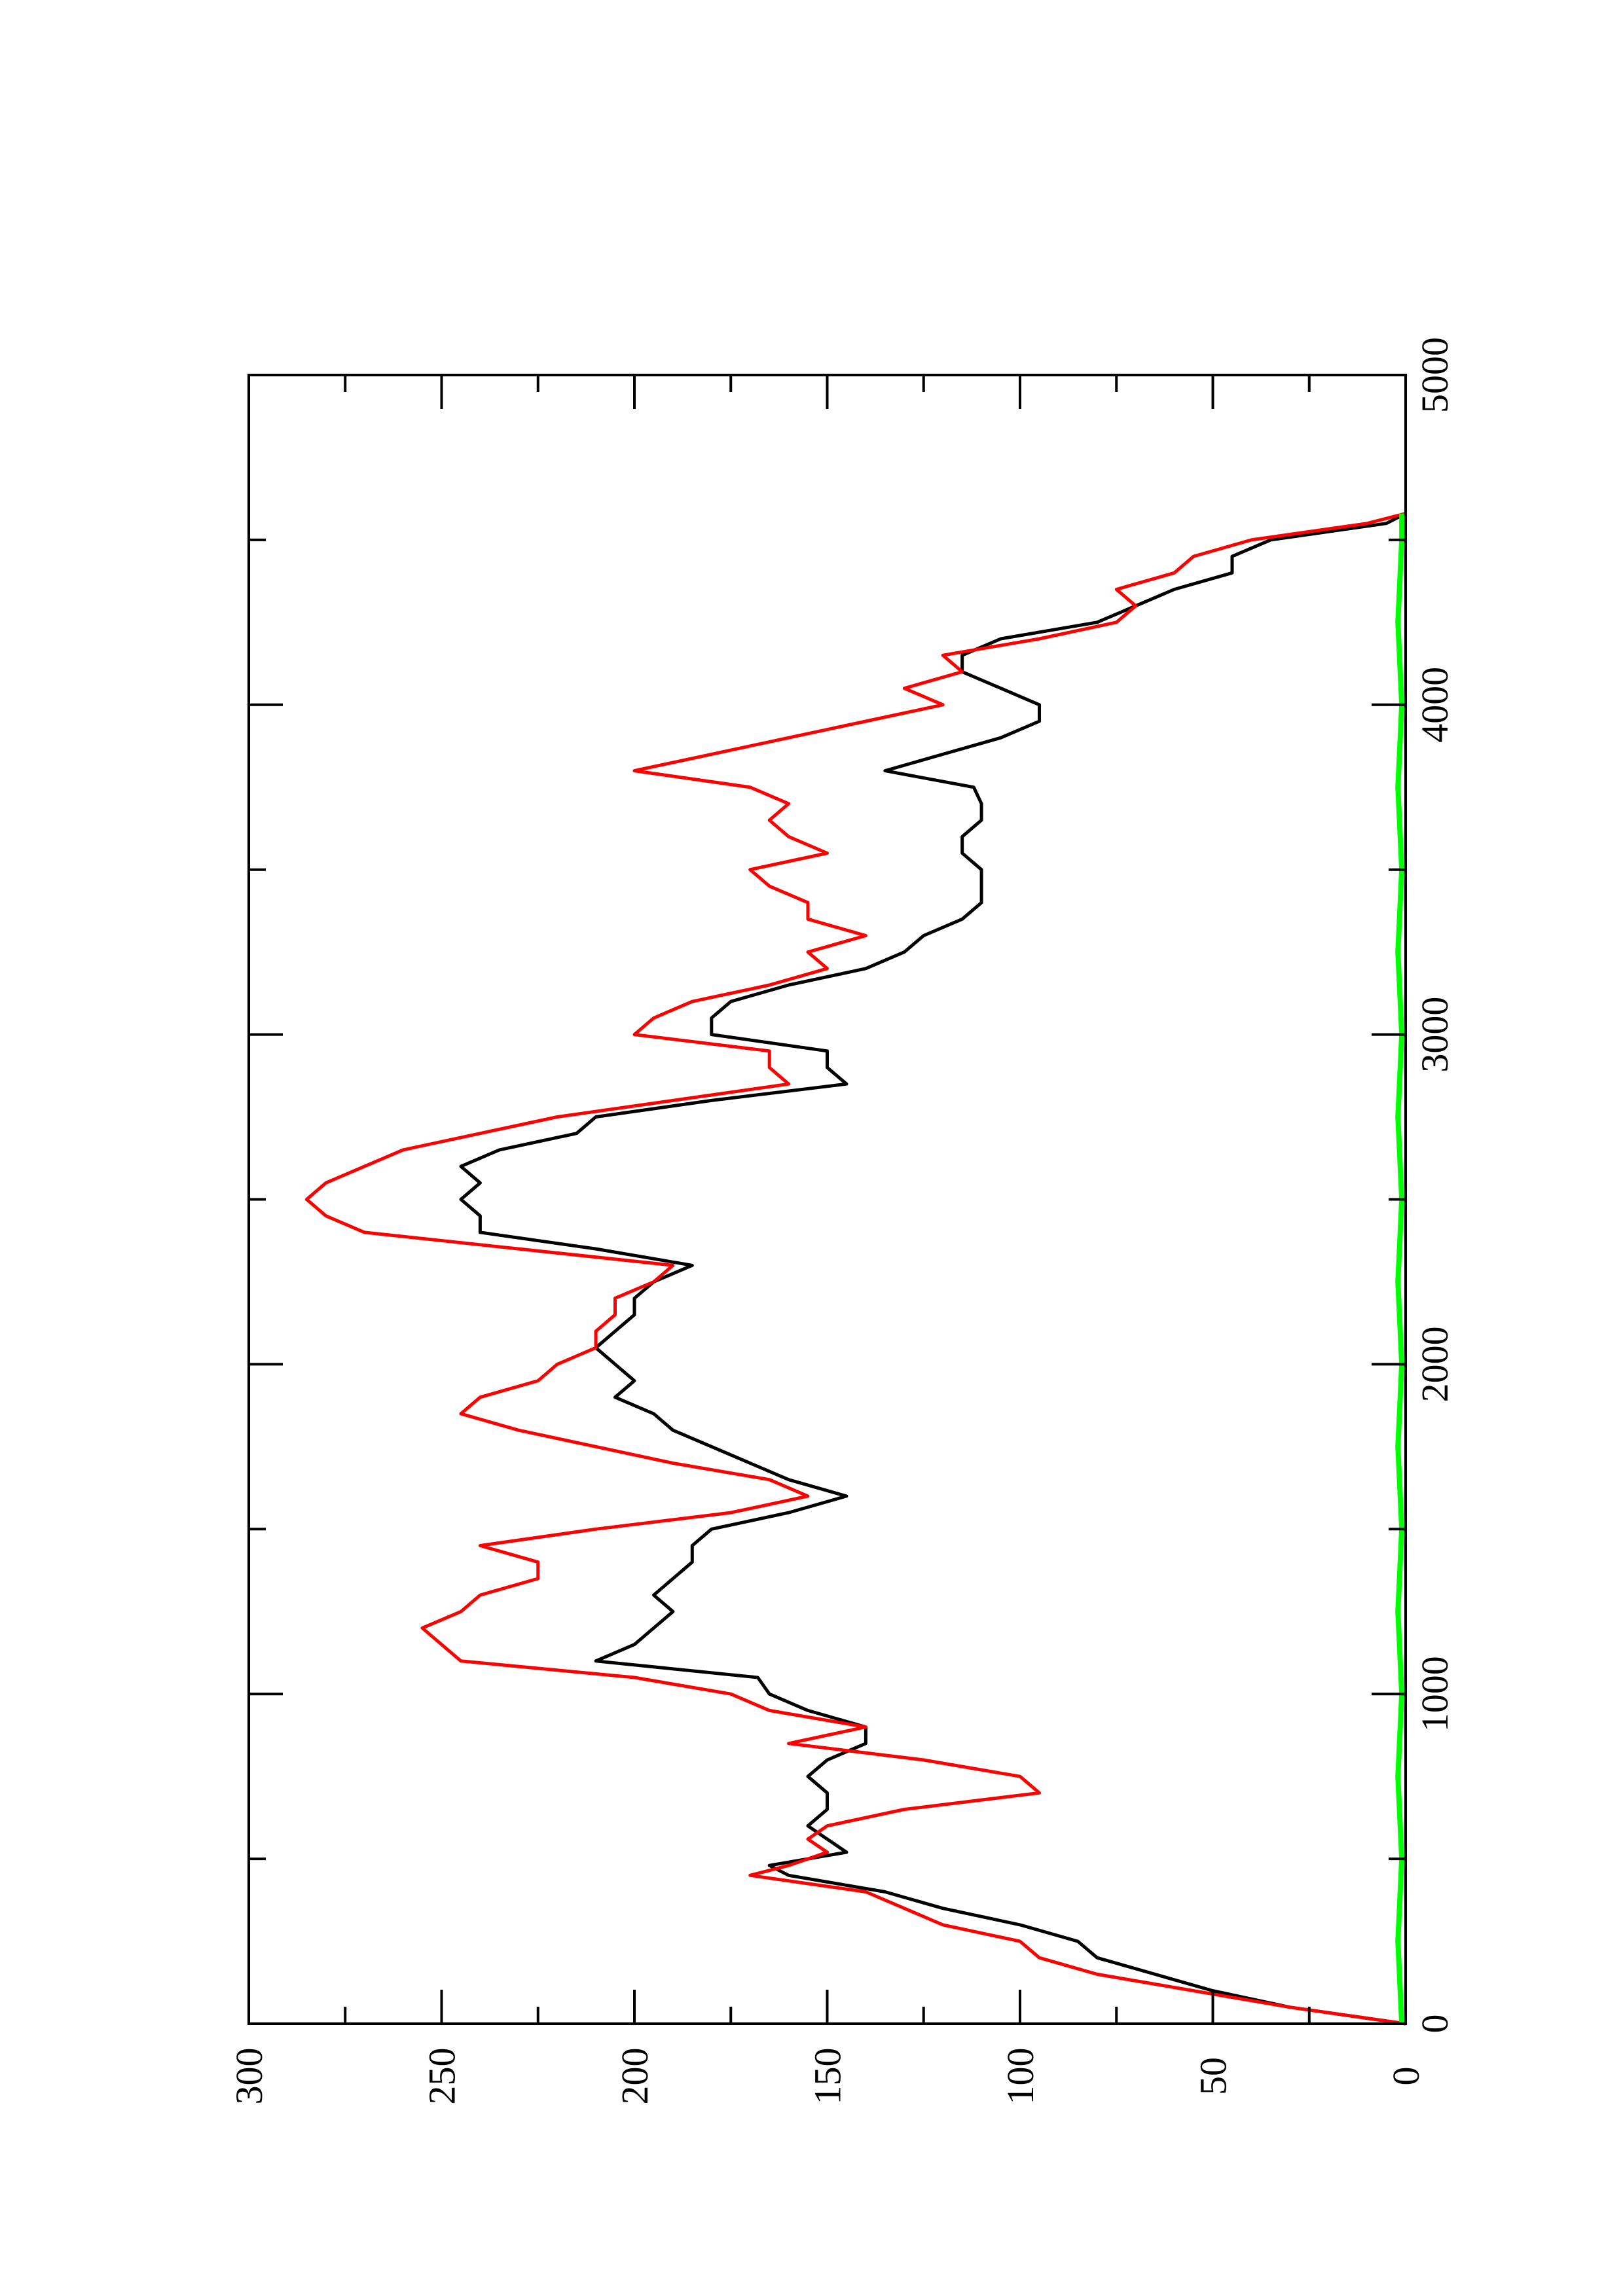 This screenshot has height=2296, width=1623. Describe the element at coordinates (442, 2076) in the screenshot. I see `y-tick-label: 250` at that location.